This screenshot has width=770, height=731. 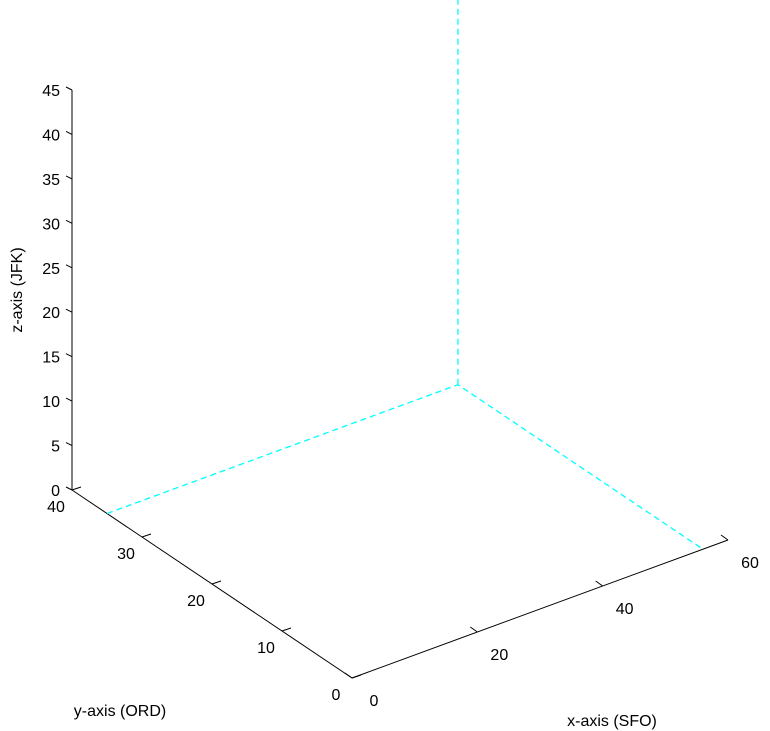 What do you see at coordinates (51, 224) in the screenshot?
I see `z-tick-label: 30` at bounding box center [51, 224].